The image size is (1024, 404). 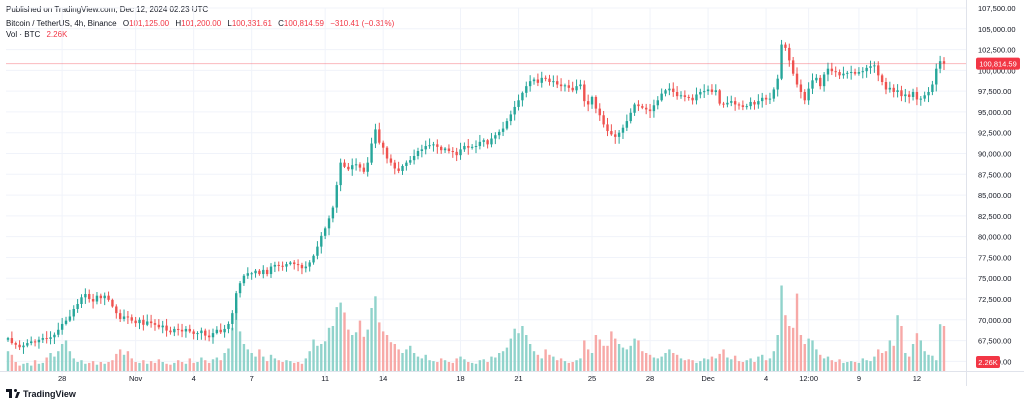 What do you see at coordinates (518, 378) in the screenshot?
I see `time-tick-label: 21` at bounding box center [518, 378].